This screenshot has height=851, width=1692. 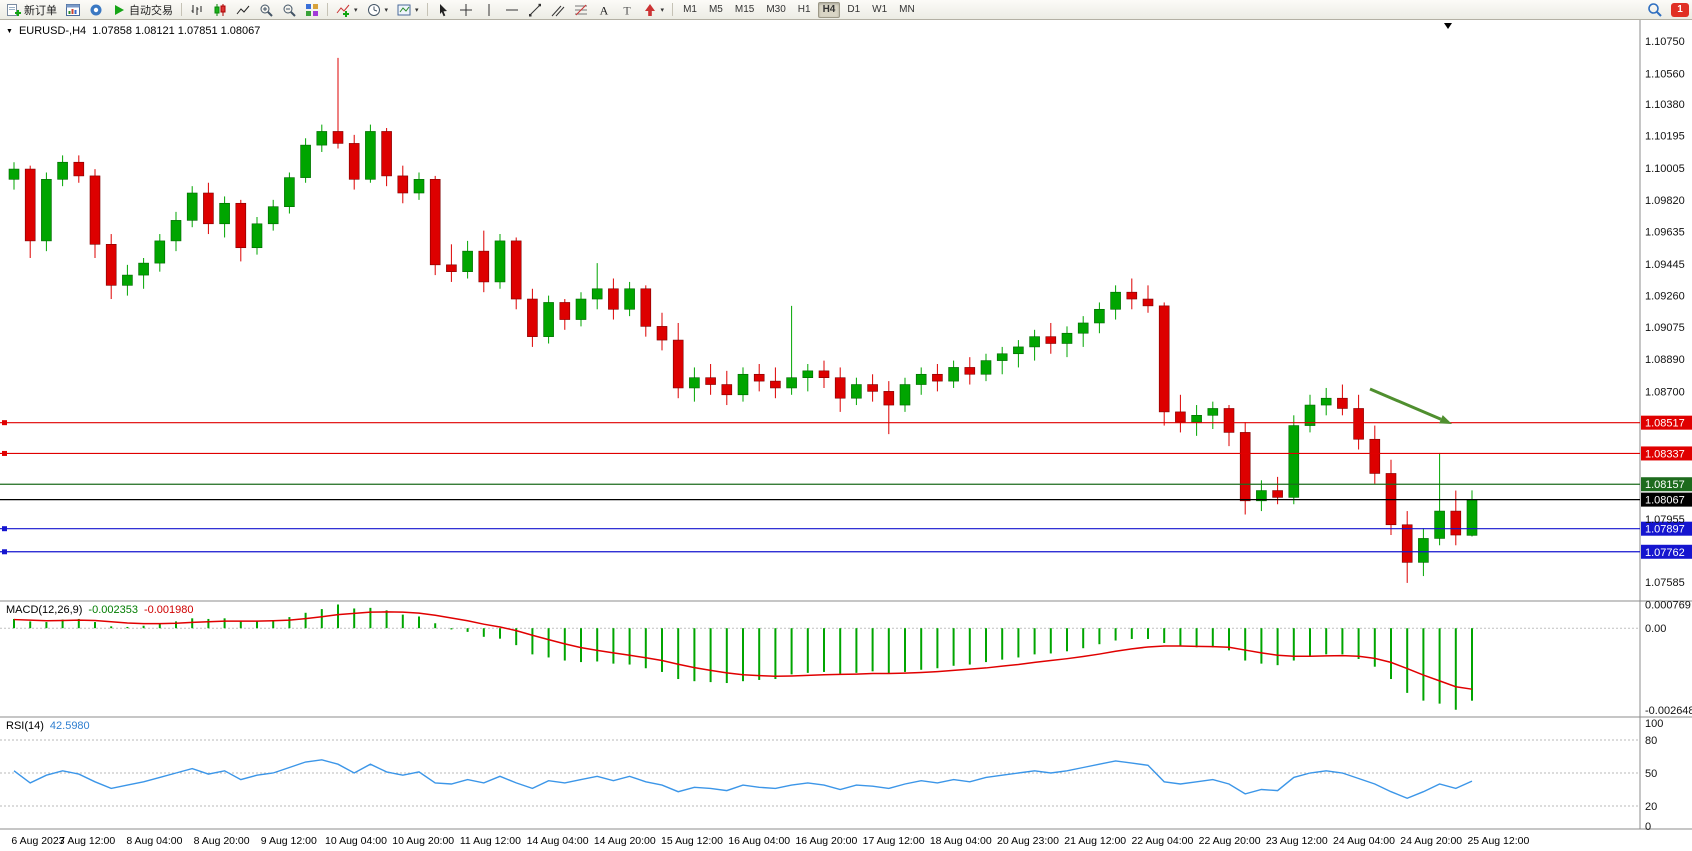 What do you see at coordinates (744, 10) in the screenshot?
I see `timeframe-m15-button: M15` at bounding box center [744, 10].